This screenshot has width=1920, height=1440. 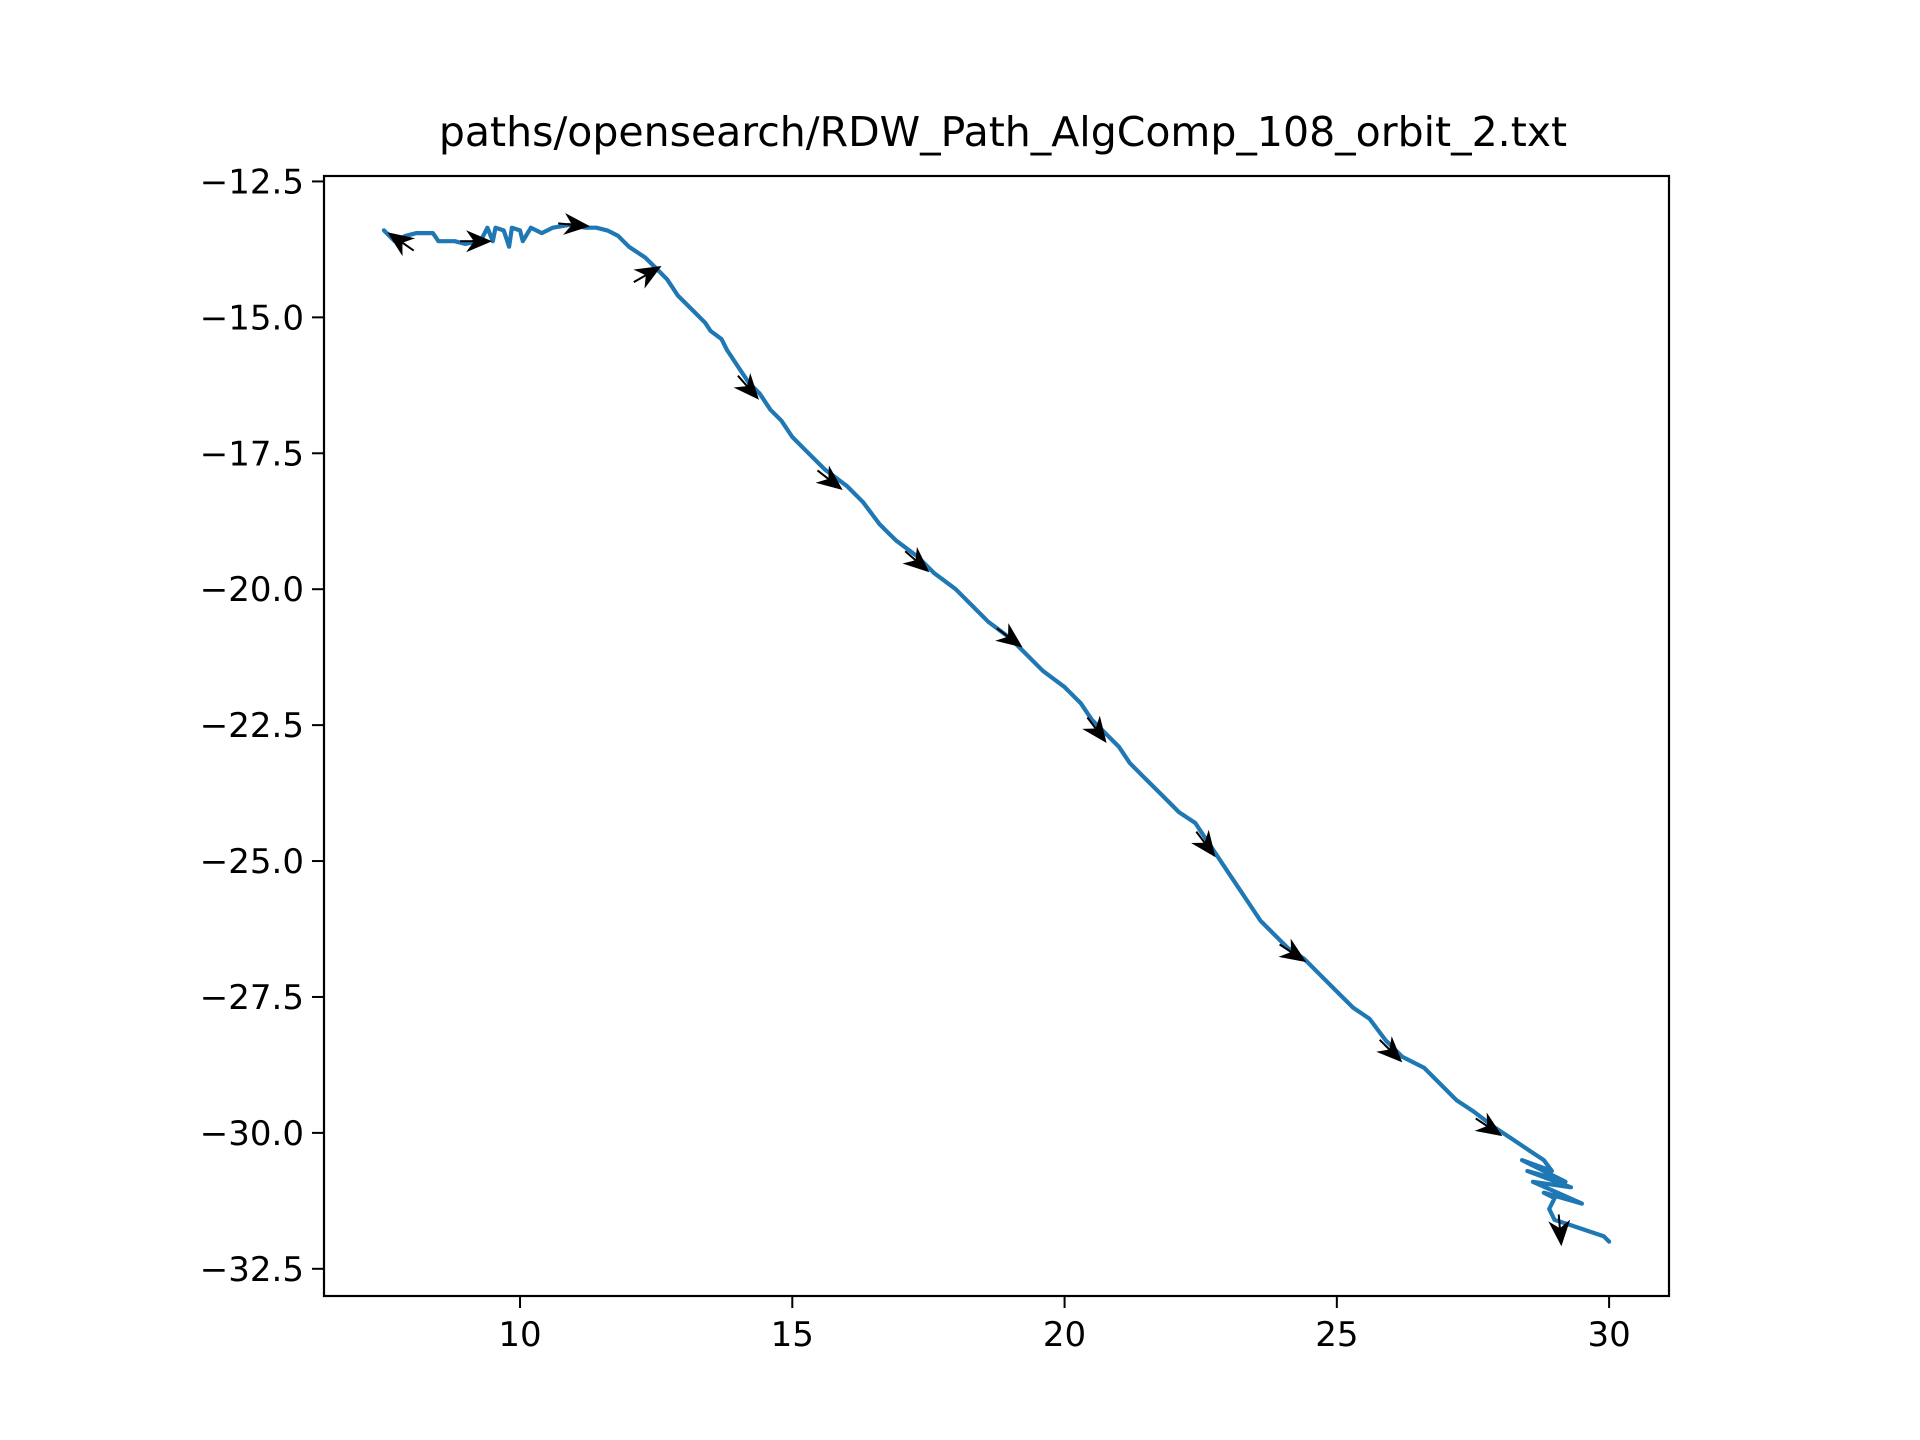 I want to click on x-tick-label: 15, so click(x=792, y=1335).